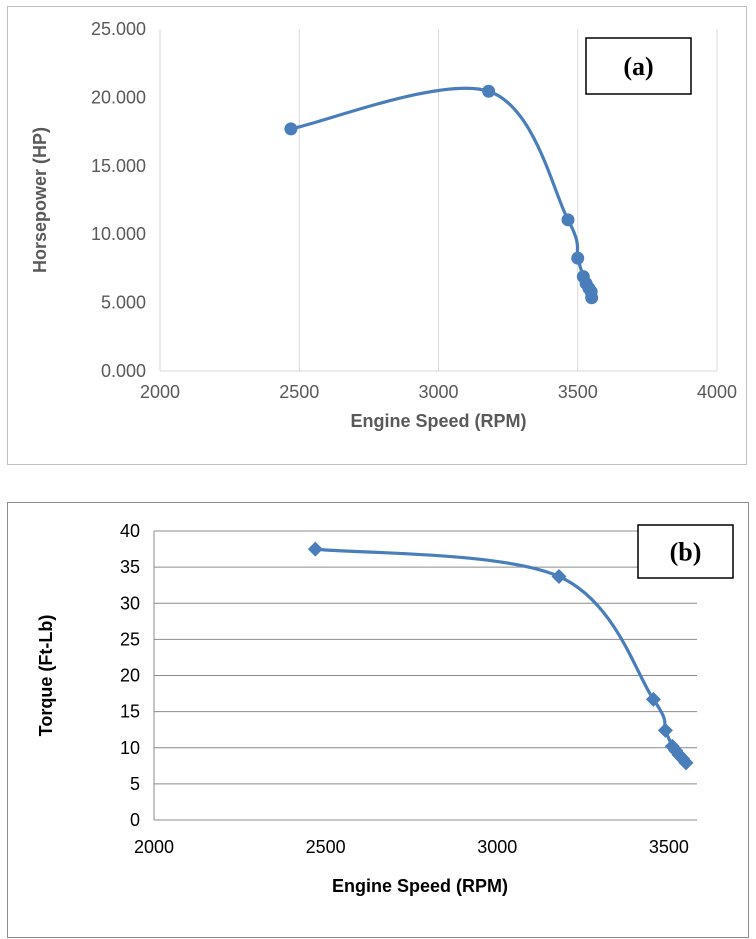  I want to click on panel-tag-label: (b), so click(686, 552).